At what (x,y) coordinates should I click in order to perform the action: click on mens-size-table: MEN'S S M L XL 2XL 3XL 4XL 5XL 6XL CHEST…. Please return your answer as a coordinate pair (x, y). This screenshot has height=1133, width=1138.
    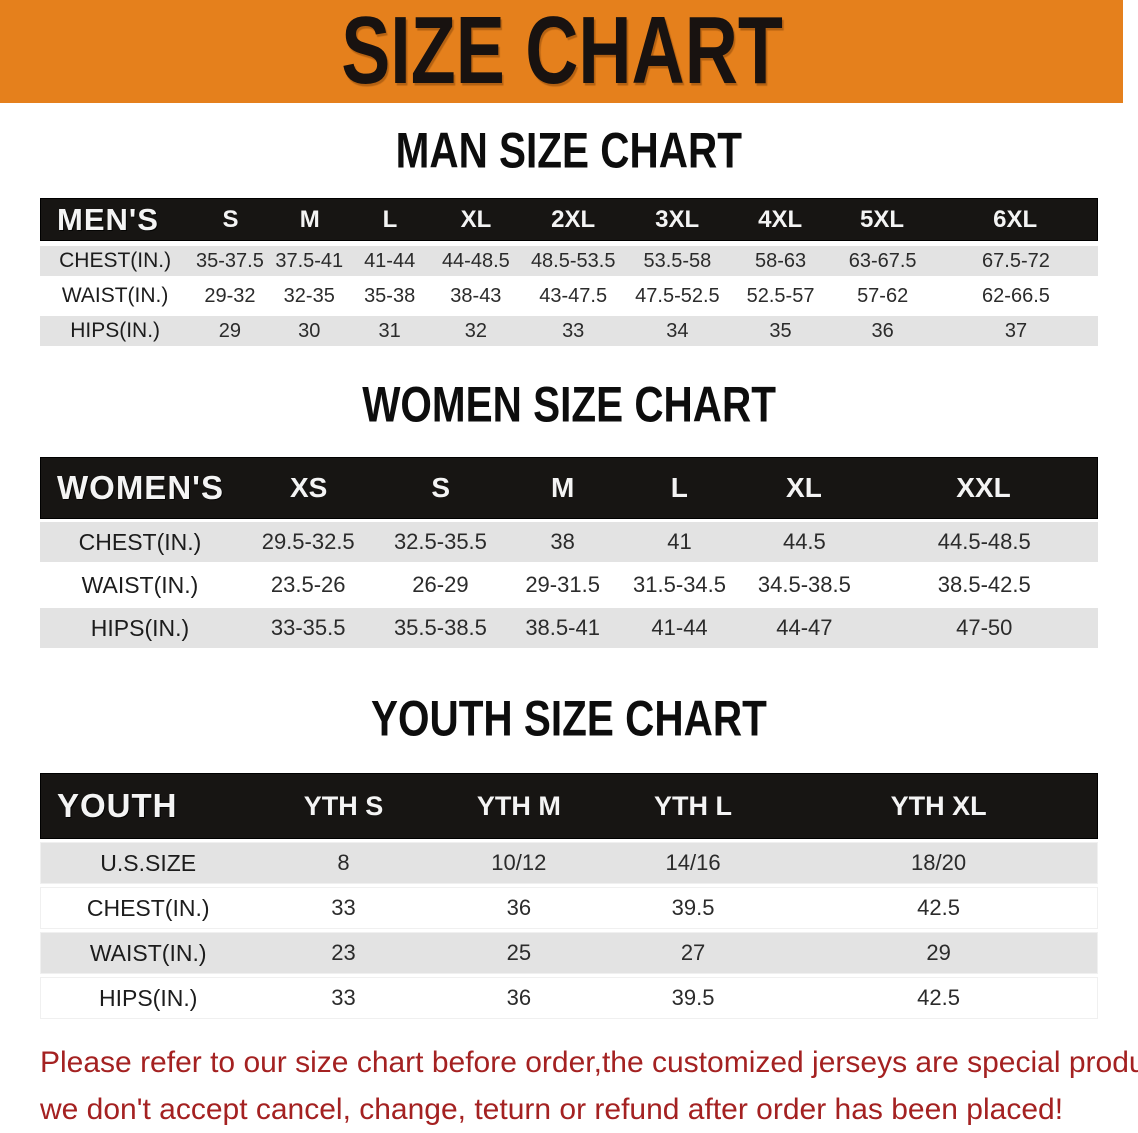
    Looking at the image, I should click on (569, 272).